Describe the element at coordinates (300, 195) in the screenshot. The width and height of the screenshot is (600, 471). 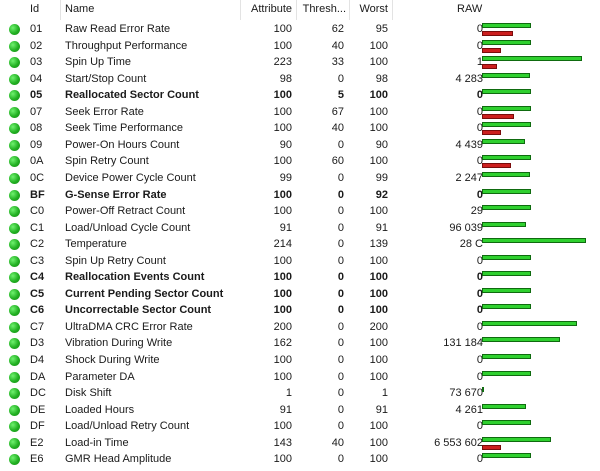
I see `table-row: BF G-Sense Error Rate 100 0 92 0` at that location.